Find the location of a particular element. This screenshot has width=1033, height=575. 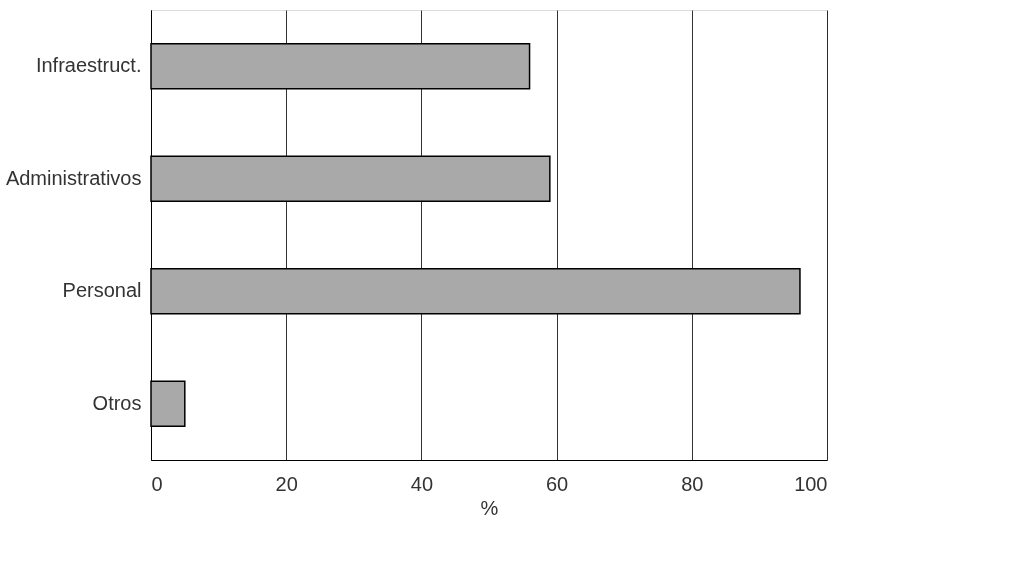

y-tick-label: Otros is located at coordinates (117, 402).